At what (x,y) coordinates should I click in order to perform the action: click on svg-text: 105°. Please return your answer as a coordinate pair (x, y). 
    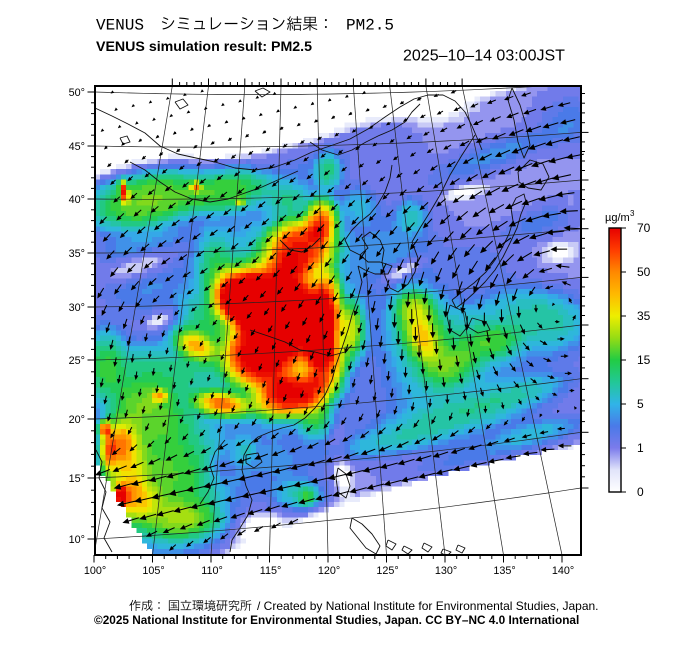
    Looking at the image, I should click on (153, 571).